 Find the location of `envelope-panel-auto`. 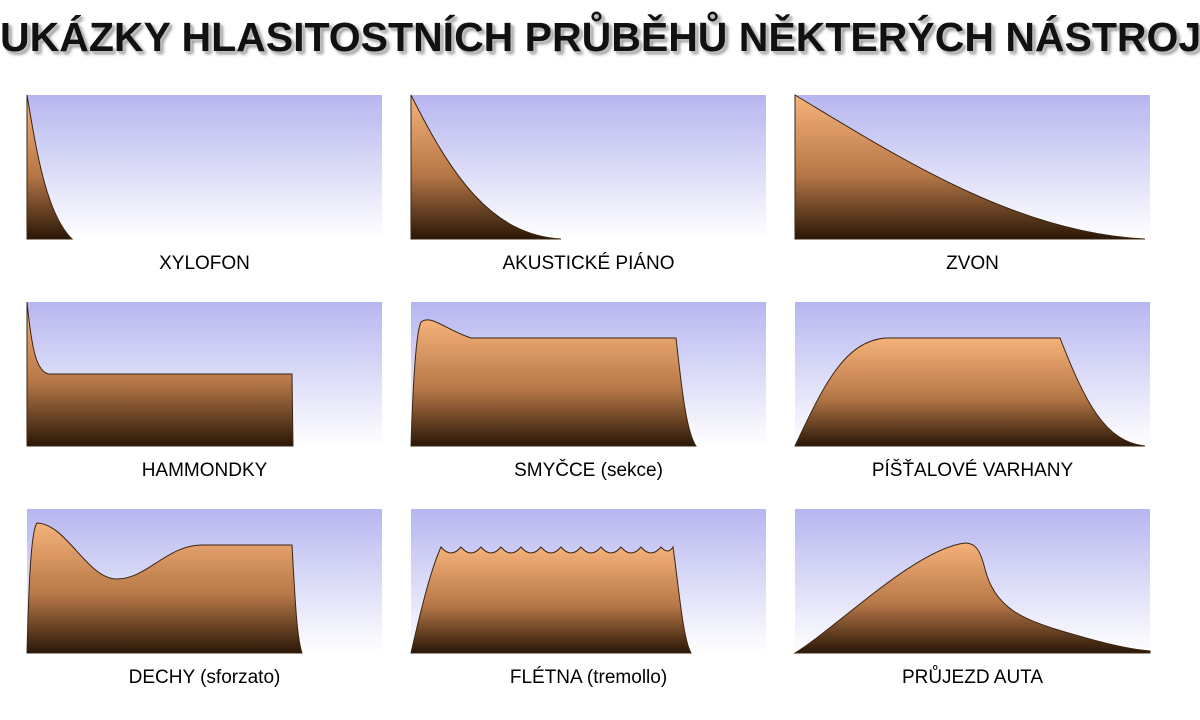

envelope-panel-auto is located at coordinates (972, 581).